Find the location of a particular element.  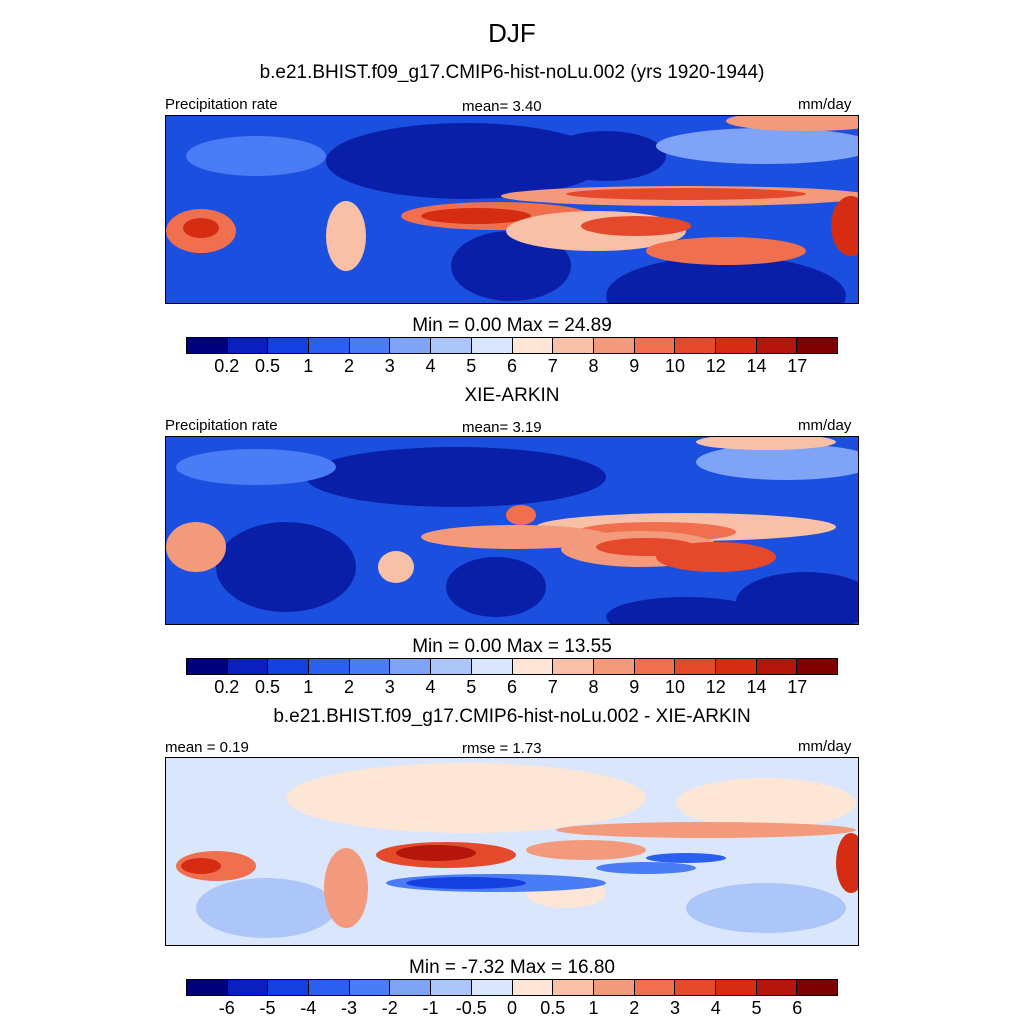

figure-title: DJF is located at coordinates (512, 33).